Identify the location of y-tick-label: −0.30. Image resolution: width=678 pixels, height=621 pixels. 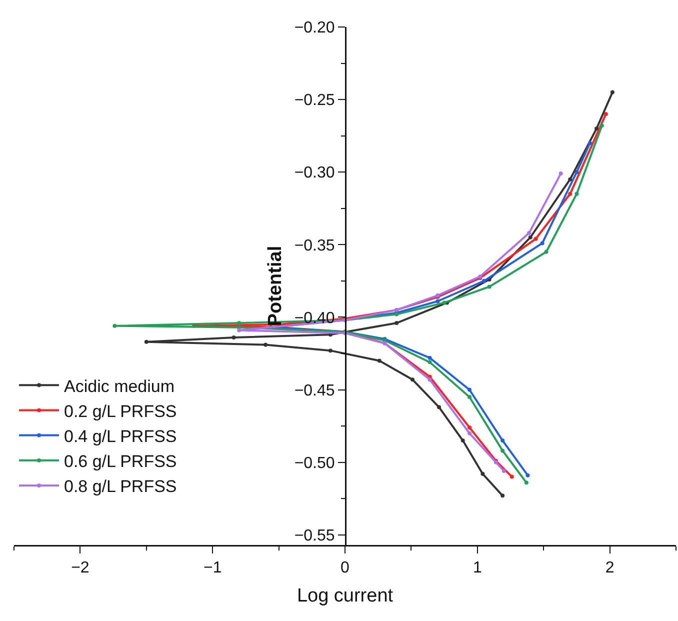
(314, 173).